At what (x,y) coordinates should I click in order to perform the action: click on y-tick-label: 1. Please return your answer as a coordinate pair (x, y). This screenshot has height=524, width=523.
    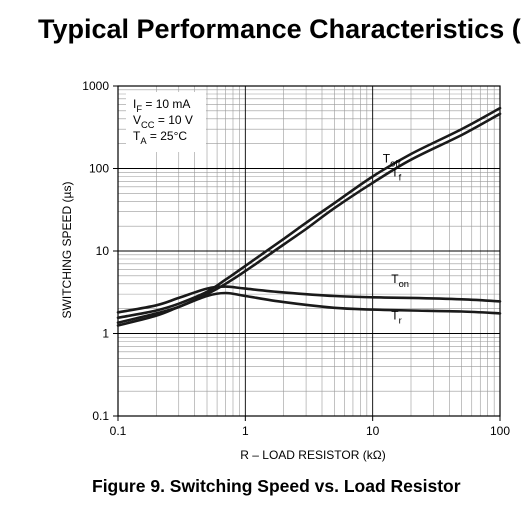
    Looking at the image, I should click on (105, 334).